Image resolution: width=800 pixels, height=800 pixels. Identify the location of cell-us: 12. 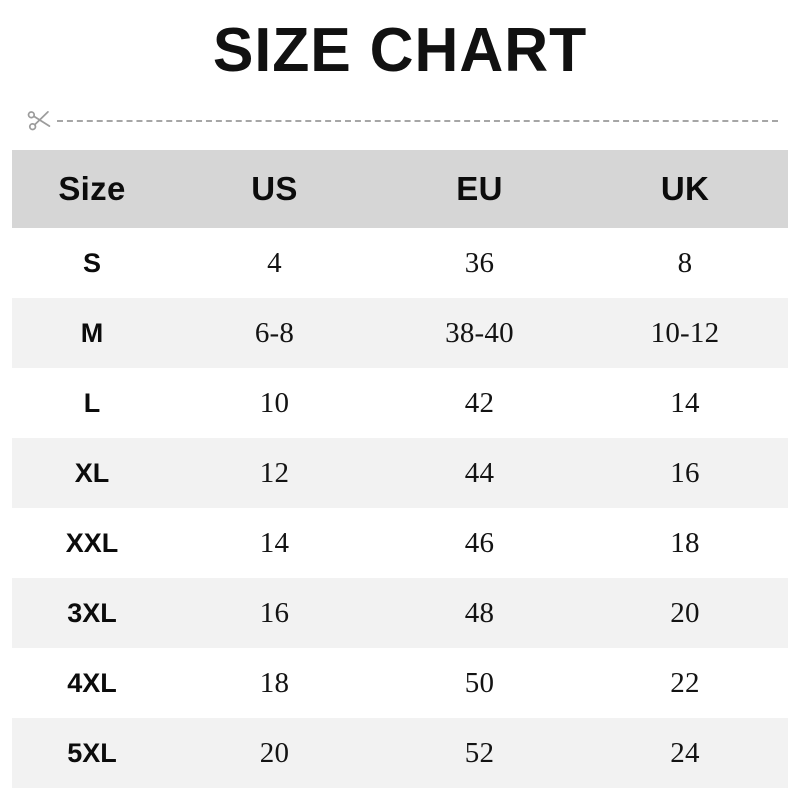
(274, 472).